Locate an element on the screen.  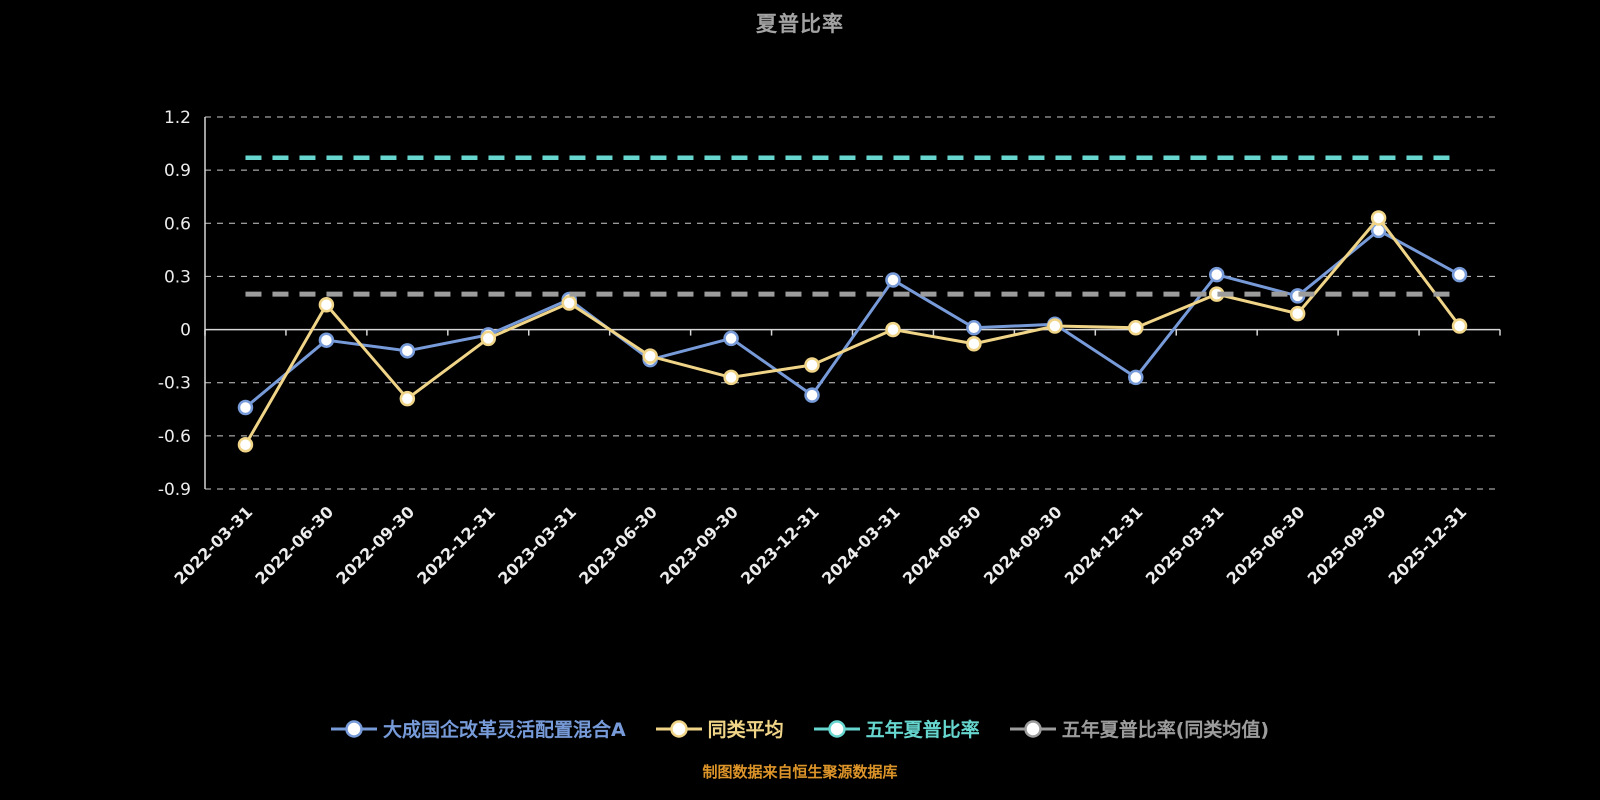
y-axis-tick-label: -0.3 is located at coordinates (174, 384).